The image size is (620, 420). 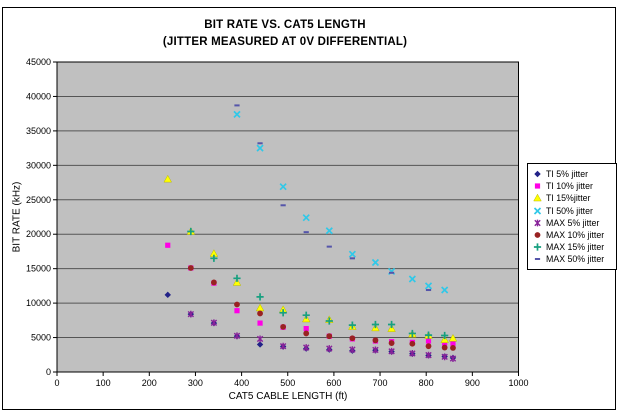 What do you see at coordinates (573, 223) in the screenshot?
I see `legend-item: MAX 5% jitter` at bounding box center [573, 223].